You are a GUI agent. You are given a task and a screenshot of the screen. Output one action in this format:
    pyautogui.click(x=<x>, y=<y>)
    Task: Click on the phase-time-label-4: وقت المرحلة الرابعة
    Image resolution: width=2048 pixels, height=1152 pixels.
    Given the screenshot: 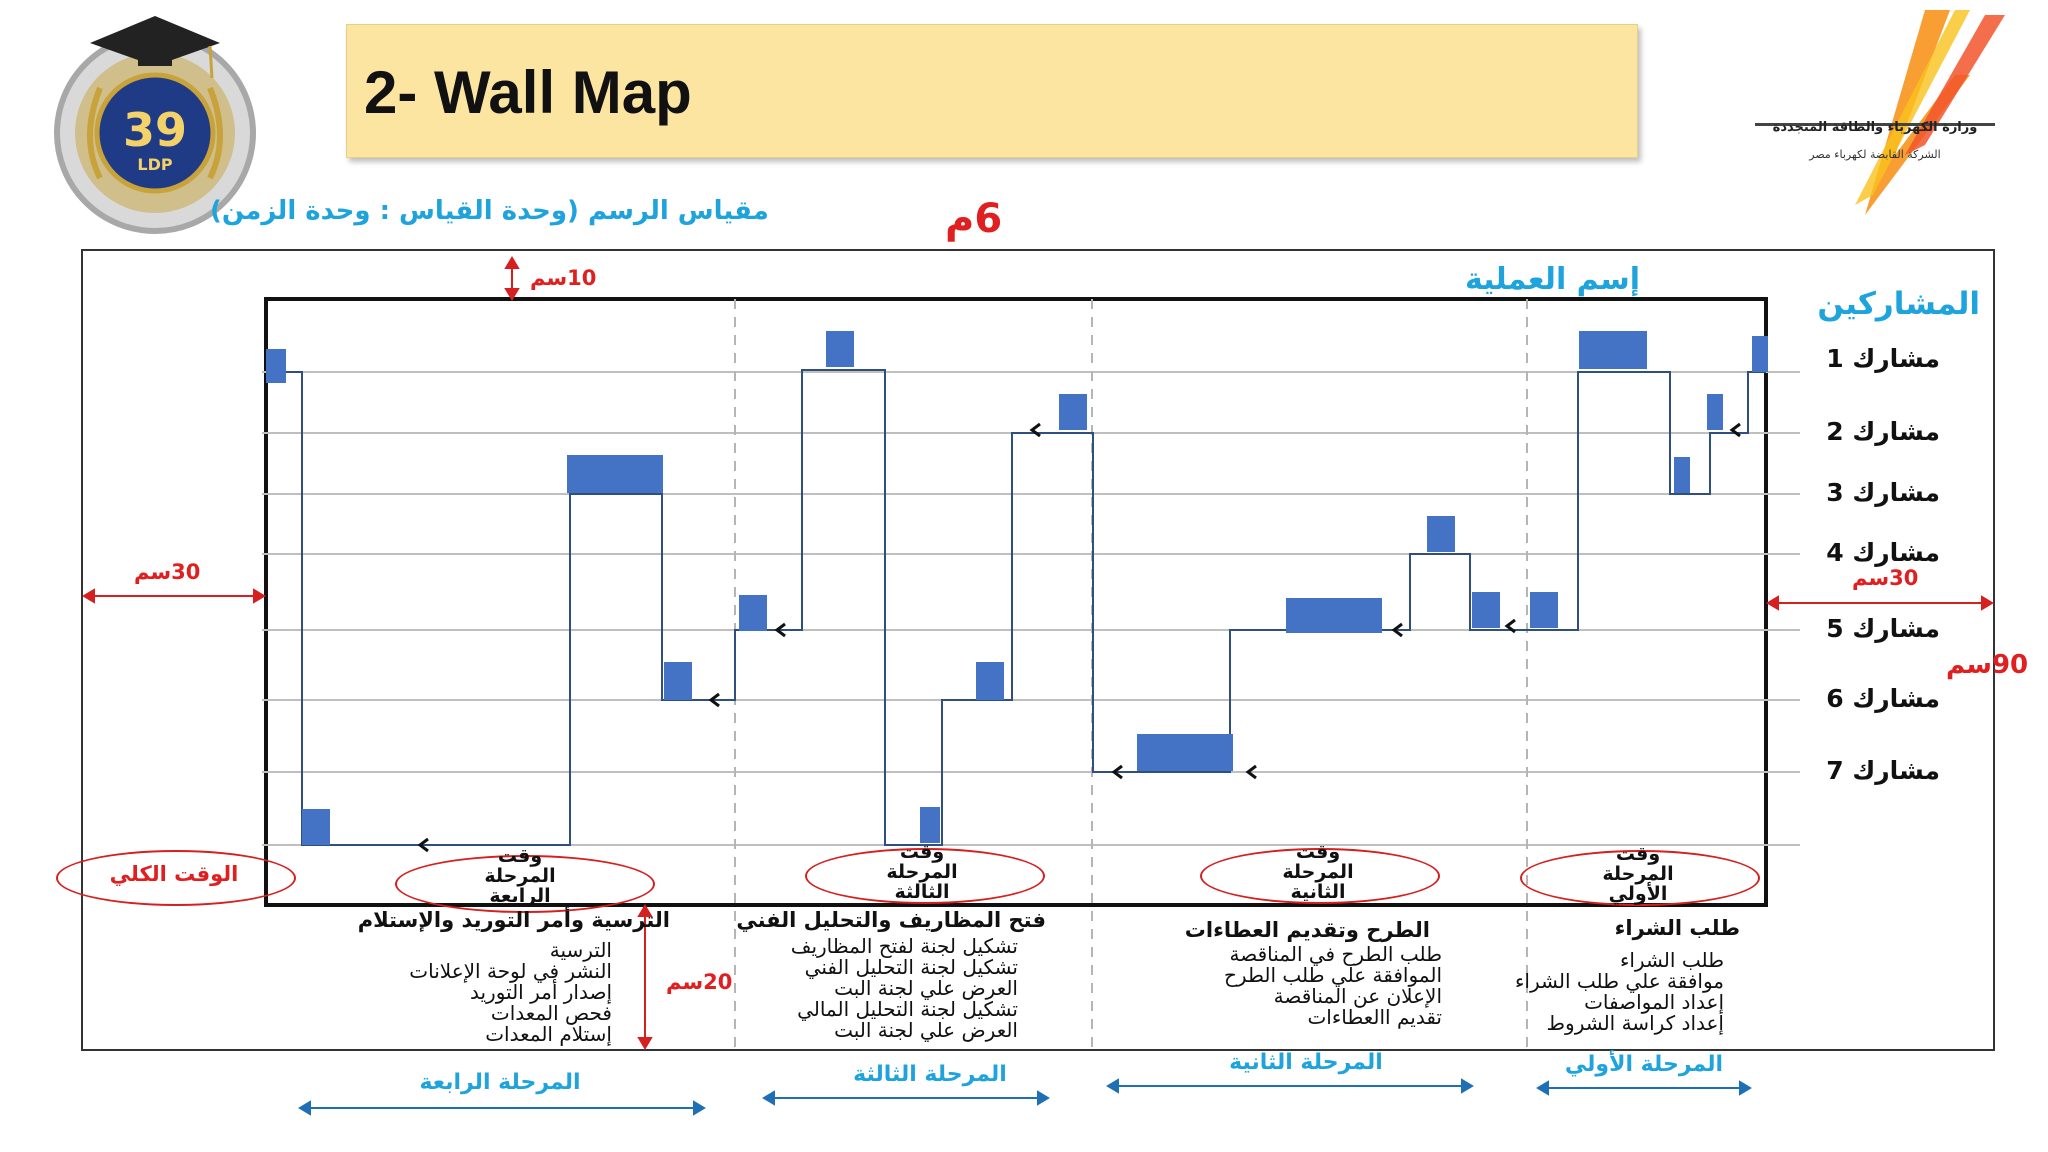 What is the action you would take?
    pyautogui.click(x=520, y=876)
    